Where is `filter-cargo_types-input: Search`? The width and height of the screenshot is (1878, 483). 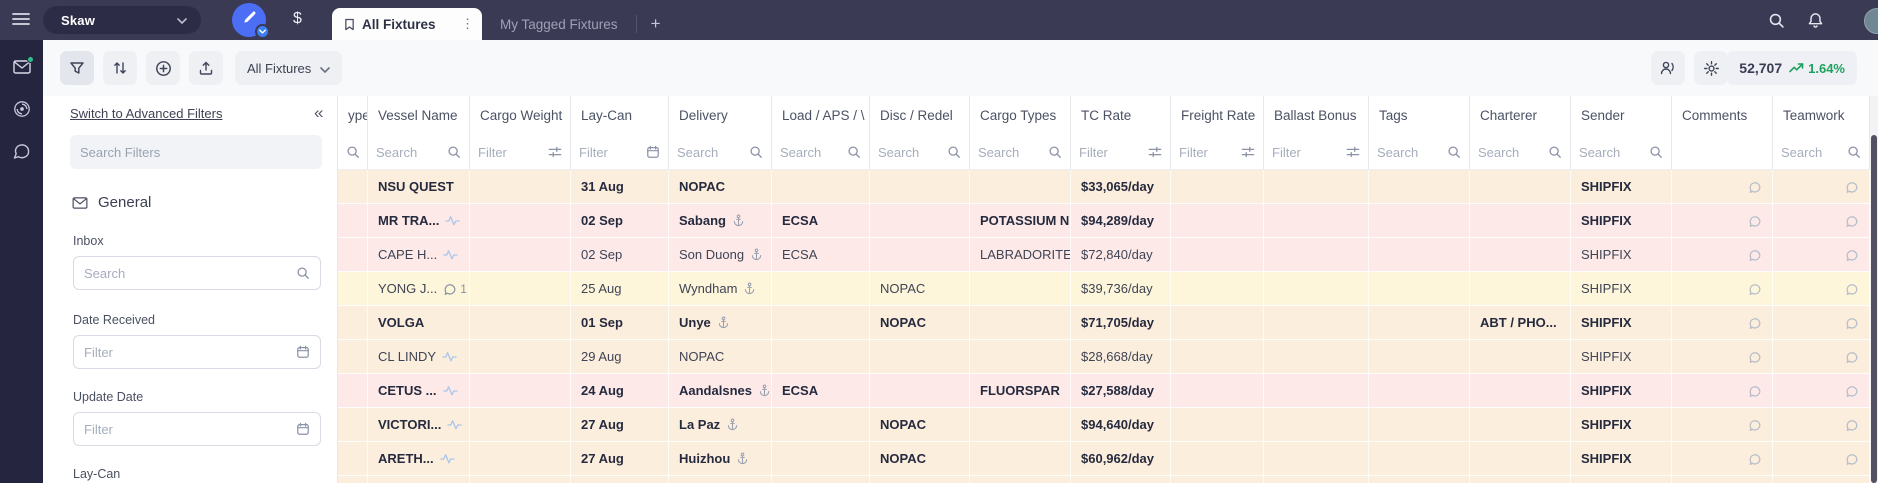
filter-cargo_types-input: Search is located at coordinates (1020, 152).